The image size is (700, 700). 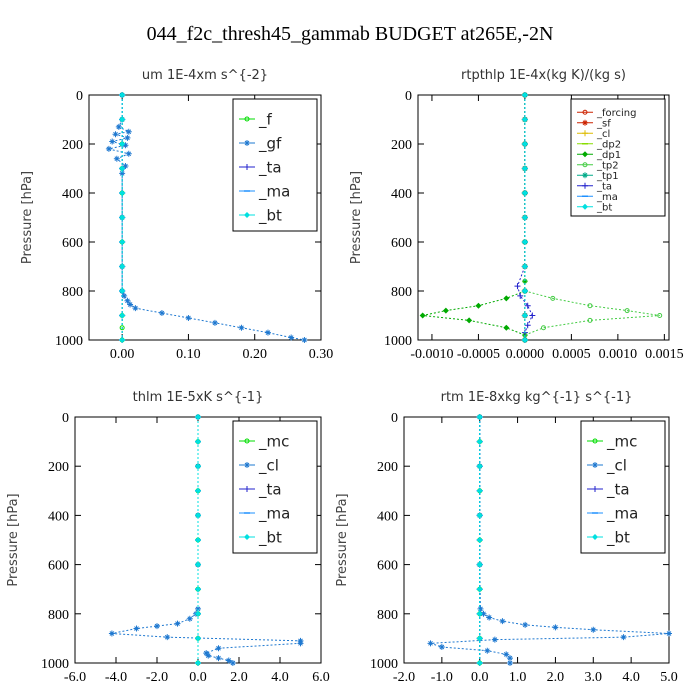 I want to click on legend-label: _cl, so click(x=268, y=465).